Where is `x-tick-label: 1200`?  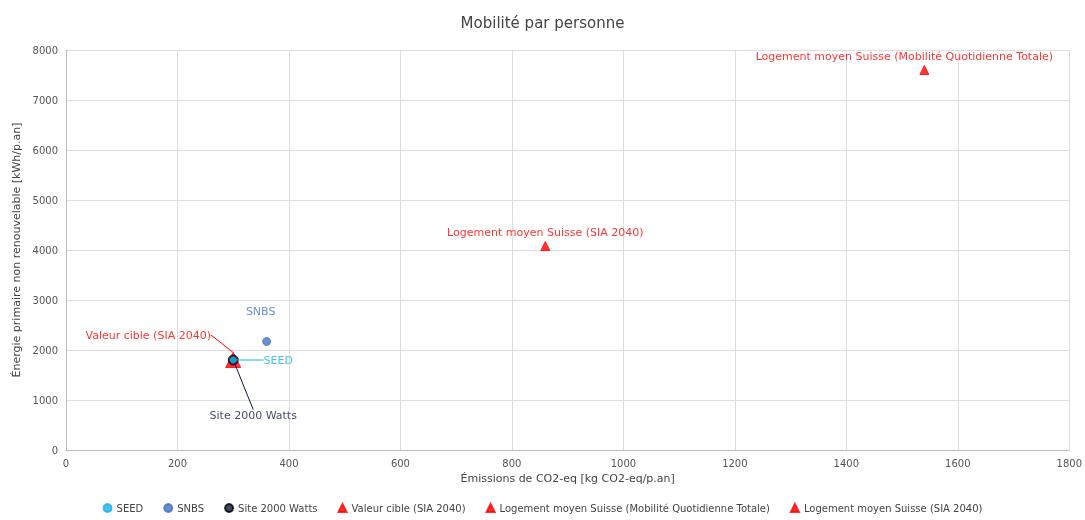 x-tick-label: 1200 is located at coordinates (735, 463).